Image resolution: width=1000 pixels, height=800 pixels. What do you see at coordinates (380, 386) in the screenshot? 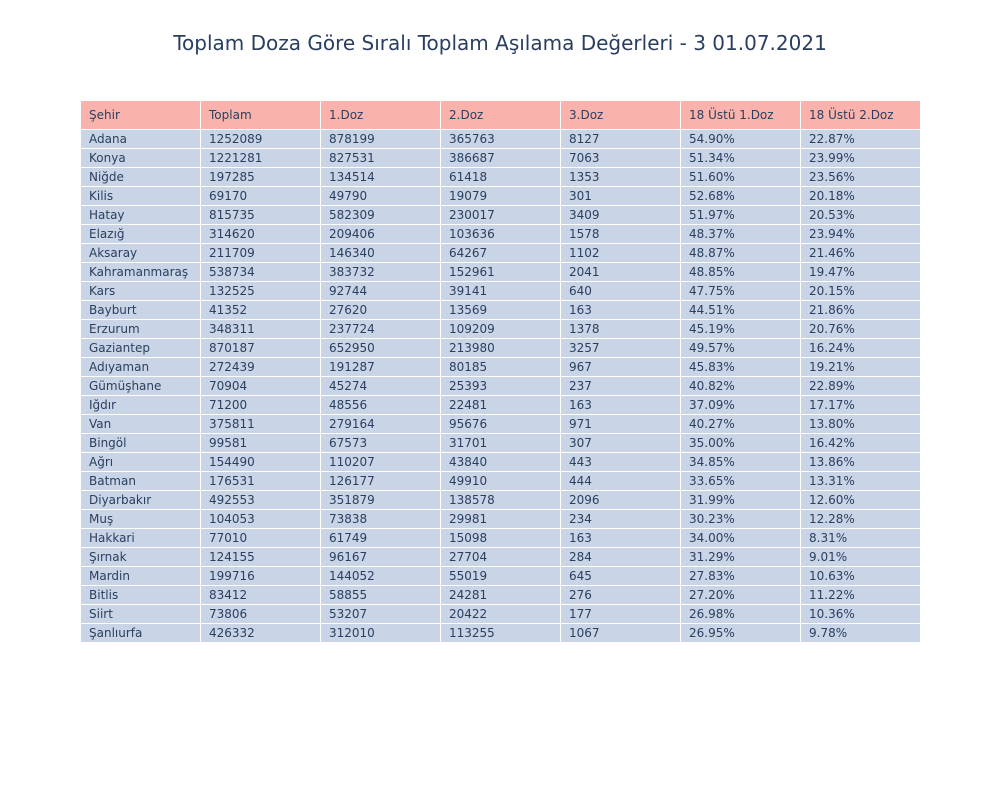
I see `table-cell: 45274` at bounding box center [380, 386].